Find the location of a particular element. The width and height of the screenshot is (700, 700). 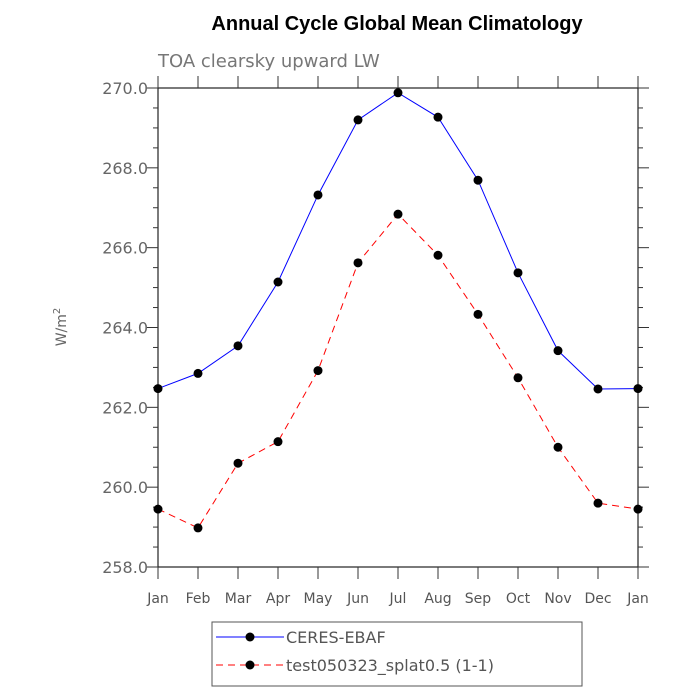

y-tick-label: 266.0 is located at coordinates (125, 248).